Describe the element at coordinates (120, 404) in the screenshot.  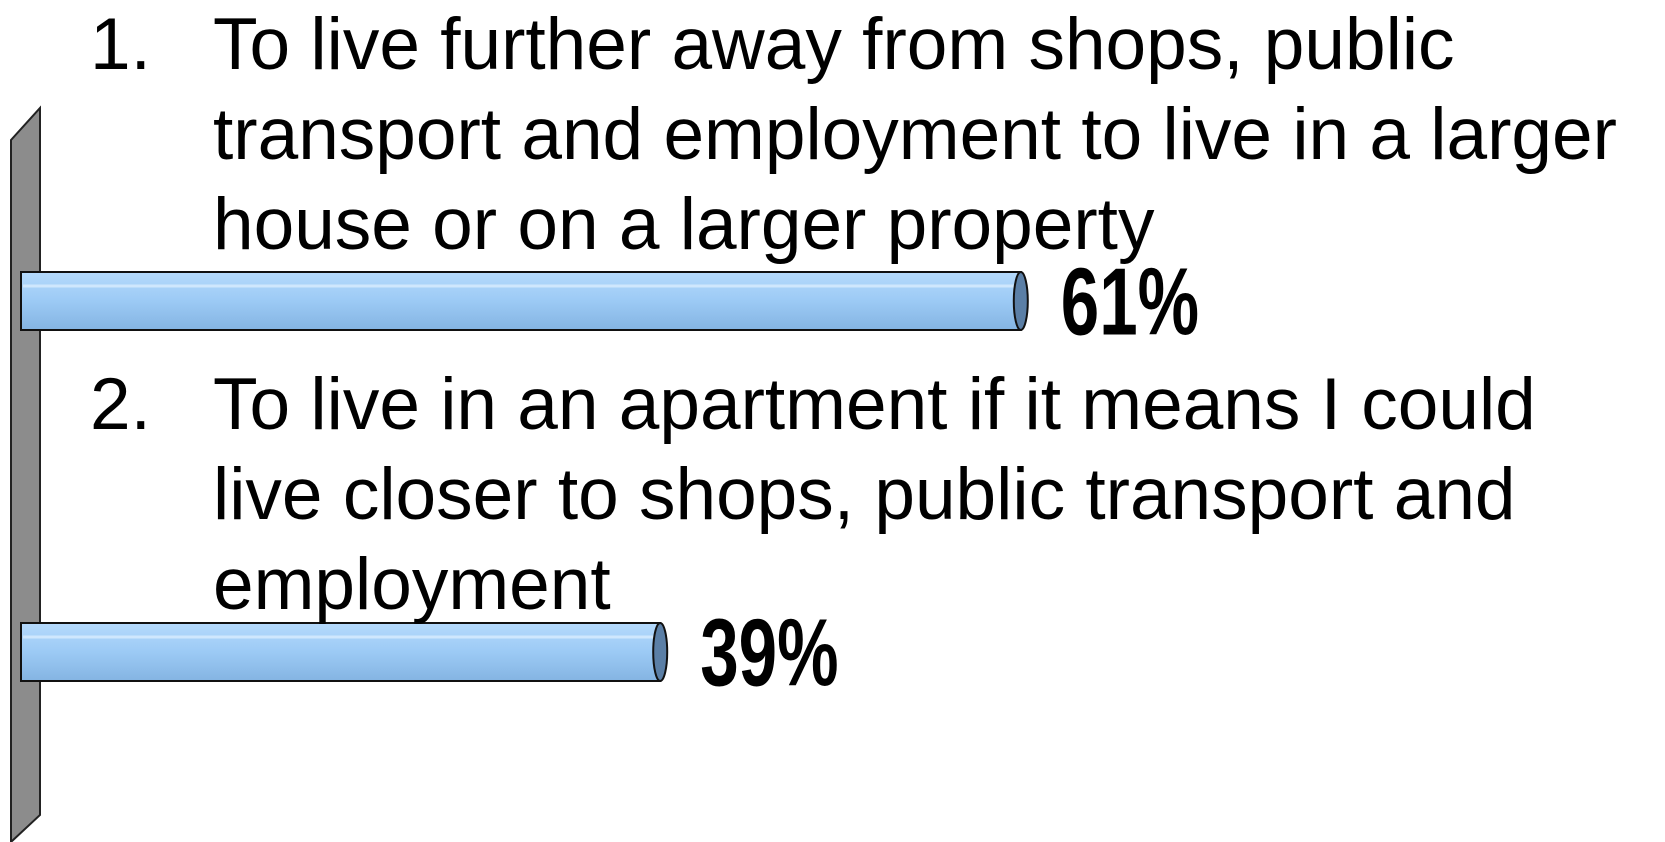
I see `category-number: 2.` at that location.